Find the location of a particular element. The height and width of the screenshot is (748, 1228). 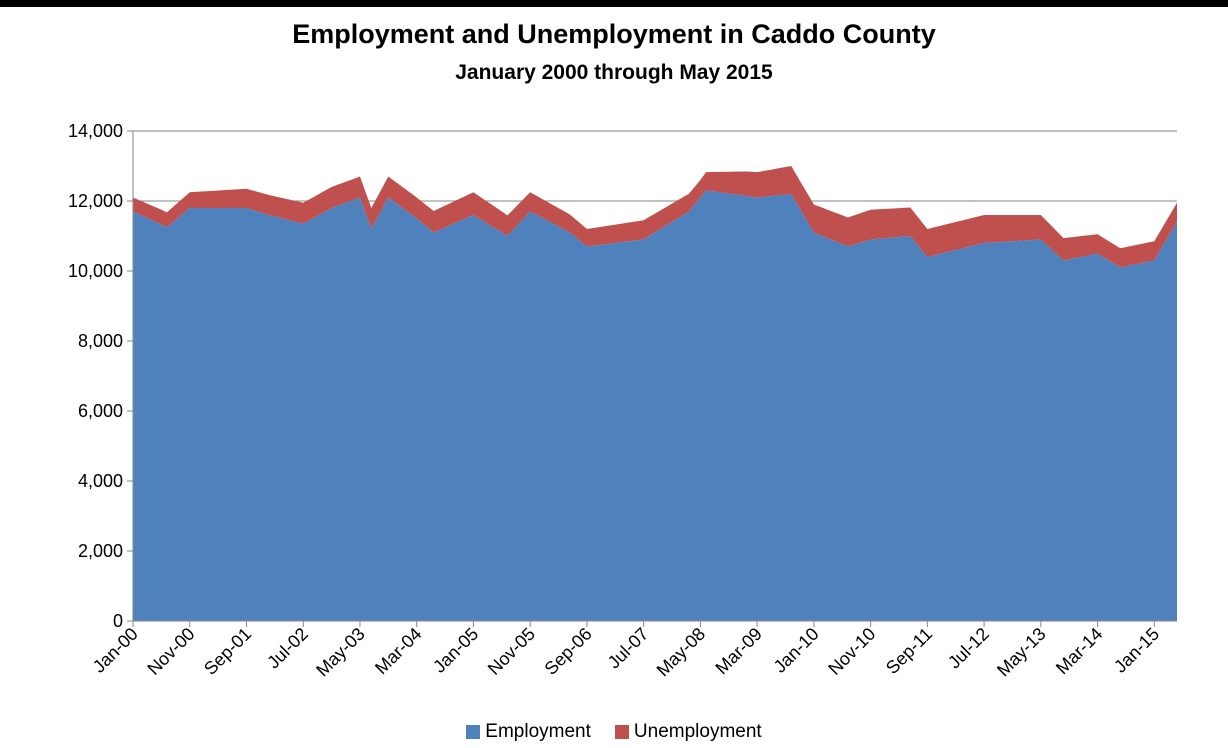

y-tick-label: 8,000 is located at coordinates (100, 341).